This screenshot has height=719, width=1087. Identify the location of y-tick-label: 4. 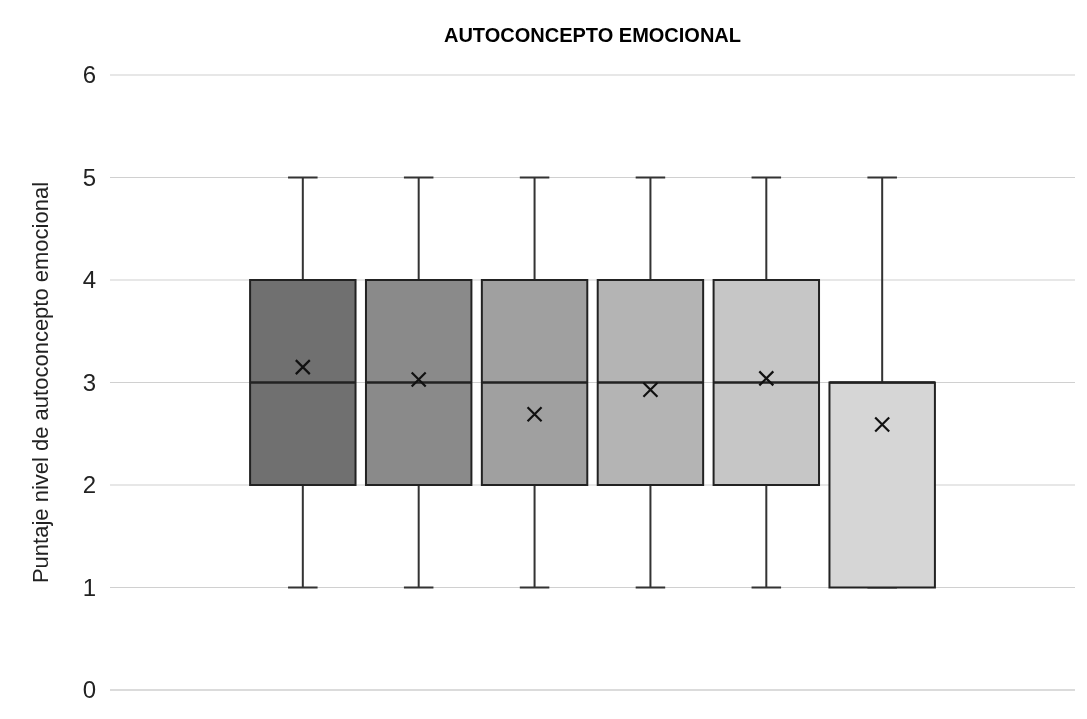
(89, 280).